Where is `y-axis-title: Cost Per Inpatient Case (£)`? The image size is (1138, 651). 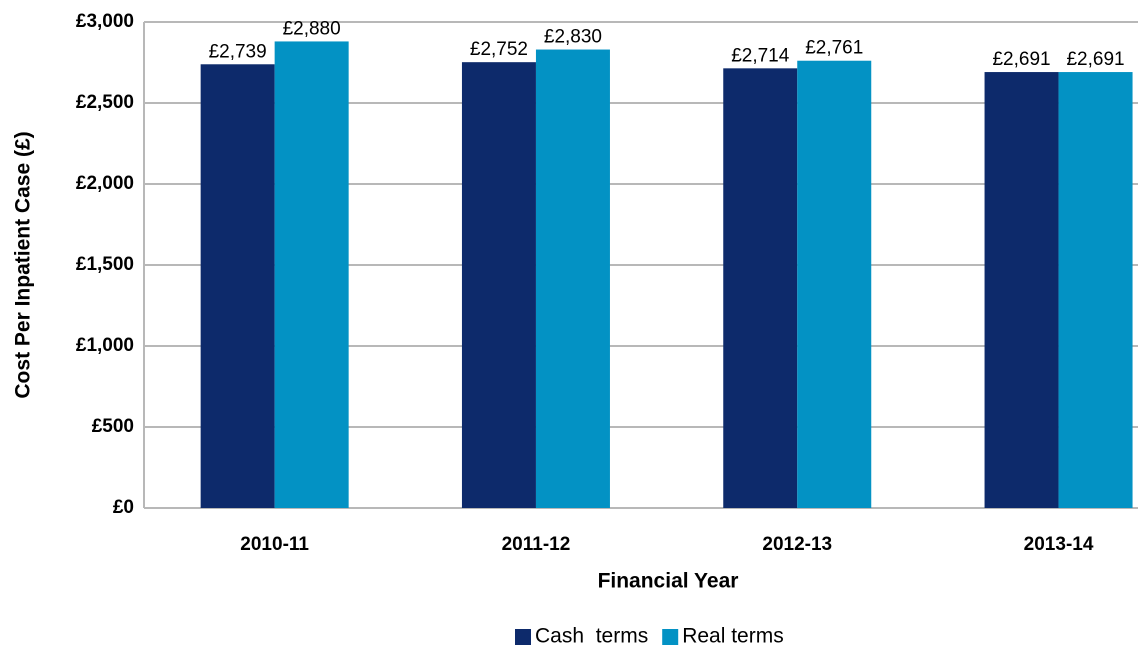 y-axis-title: Cost Per Inpatient Case (£) is located at coordinates (23, 264).